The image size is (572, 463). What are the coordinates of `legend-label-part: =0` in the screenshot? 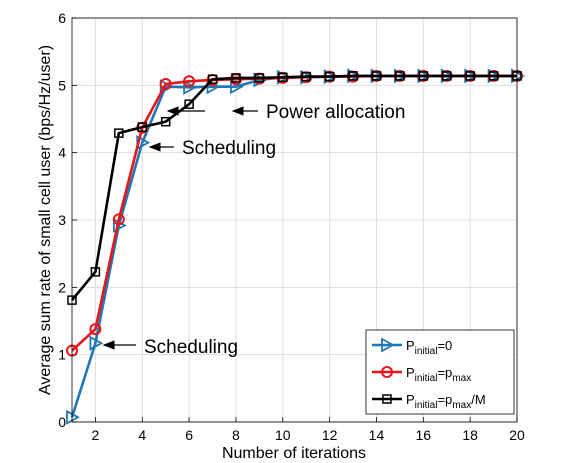 It's located at (444, 345).